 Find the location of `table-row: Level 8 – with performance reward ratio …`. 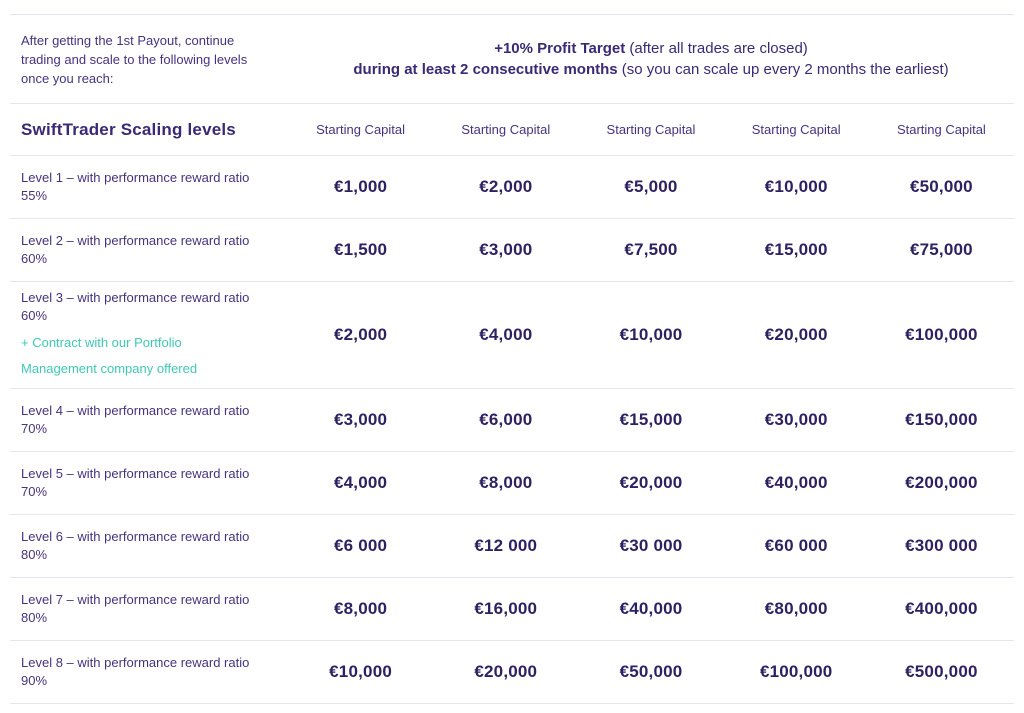

table-row: Level 8 – with performance reward ratio … is located at coordinates (512, 671).